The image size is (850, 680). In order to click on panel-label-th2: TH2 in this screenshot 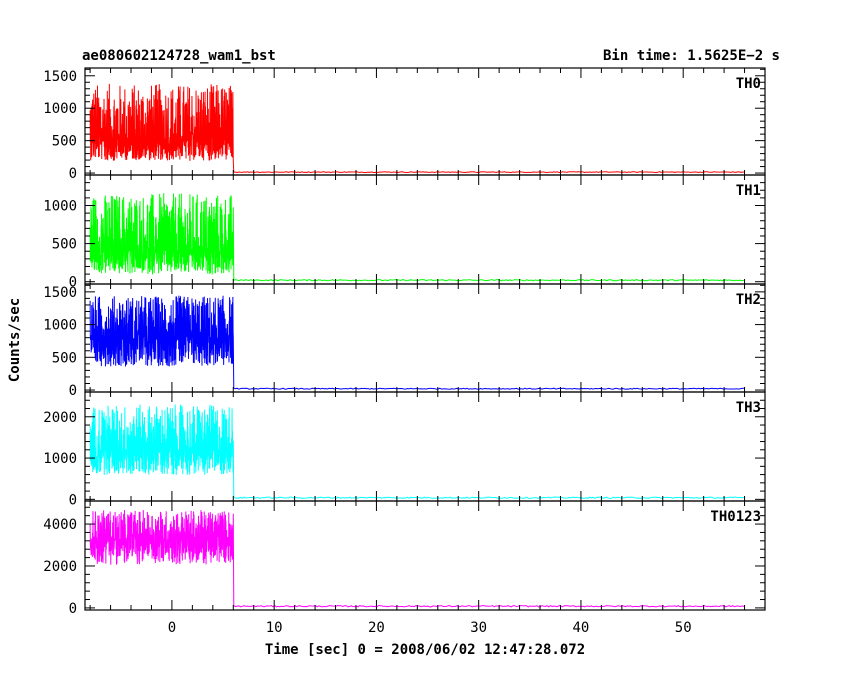, I will do `click(748, 300)`.